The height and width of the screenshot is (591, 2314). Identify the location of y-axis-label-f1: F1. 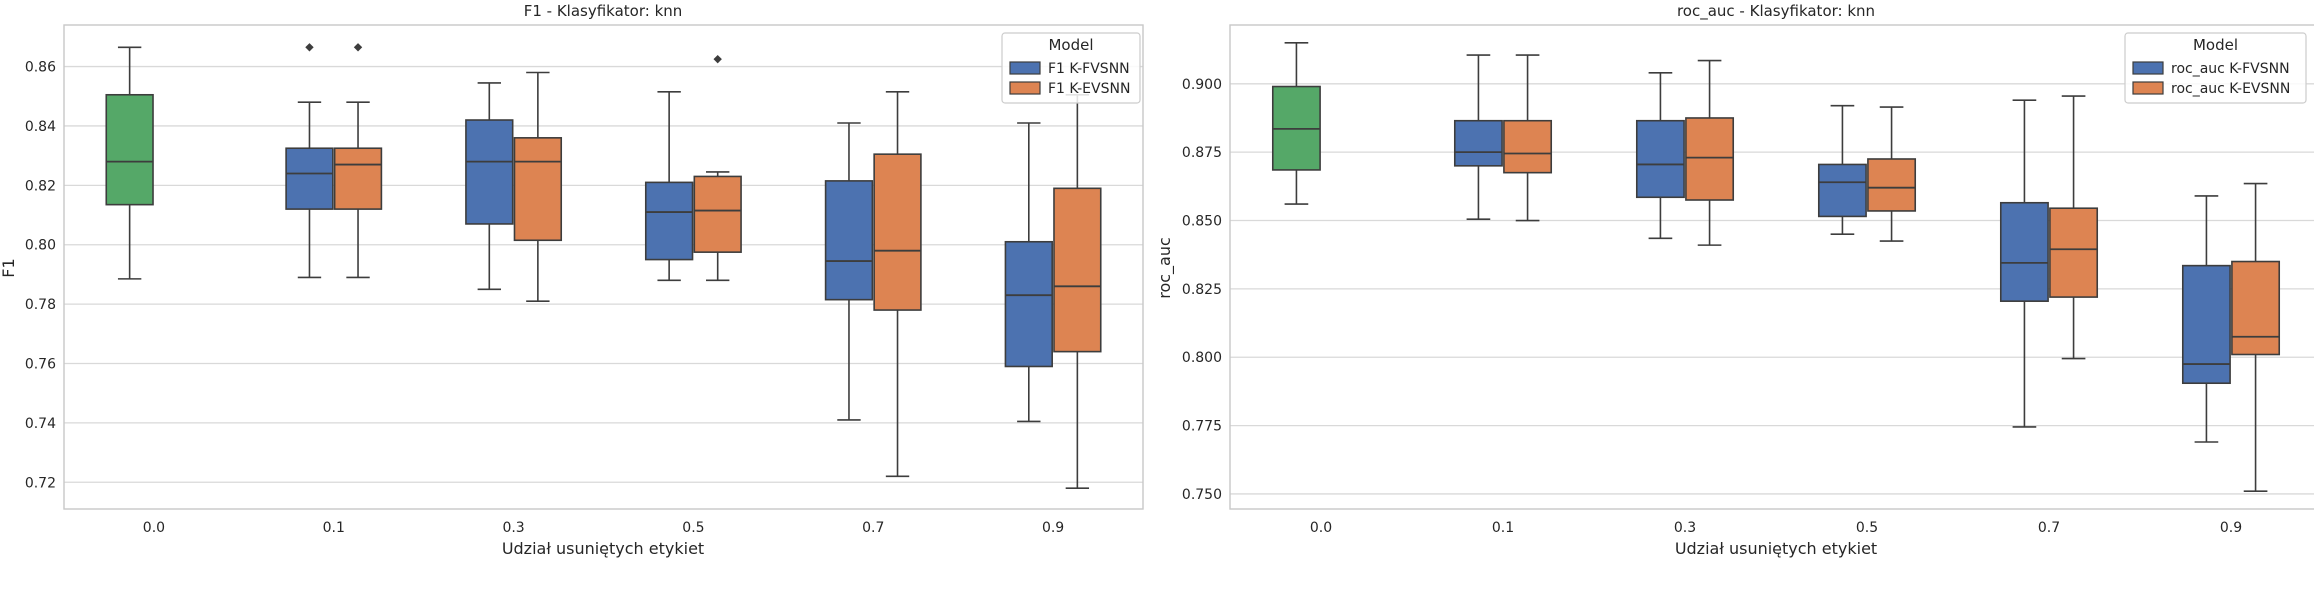
(9, 267).